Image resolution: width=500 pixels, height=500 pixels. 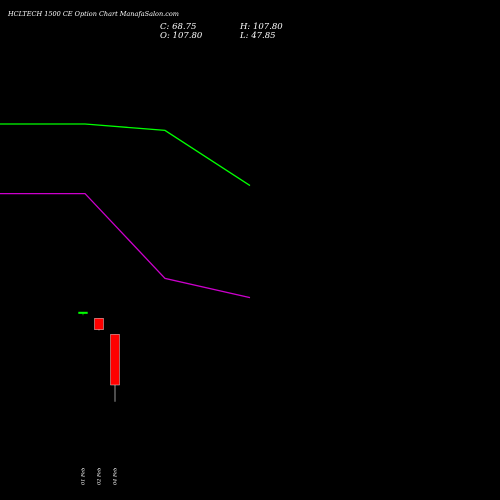 What do you see at coordinates (125, 245) in the screenshot?
I see `ma-line-purple` at bounding box center [125, 245].